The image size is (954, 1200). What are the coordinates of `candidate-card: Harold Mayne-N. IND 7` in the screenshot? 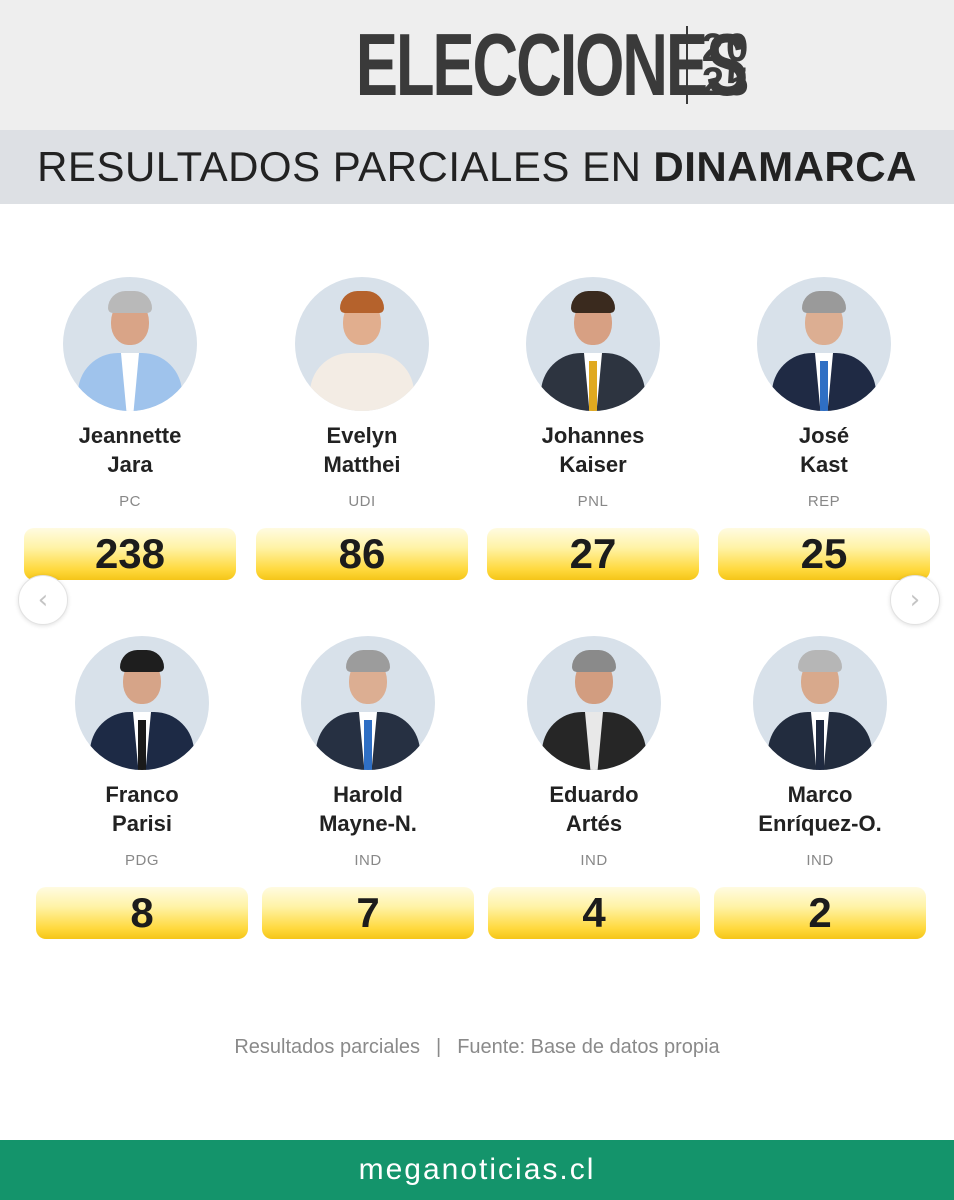 It's located at (368, 787).